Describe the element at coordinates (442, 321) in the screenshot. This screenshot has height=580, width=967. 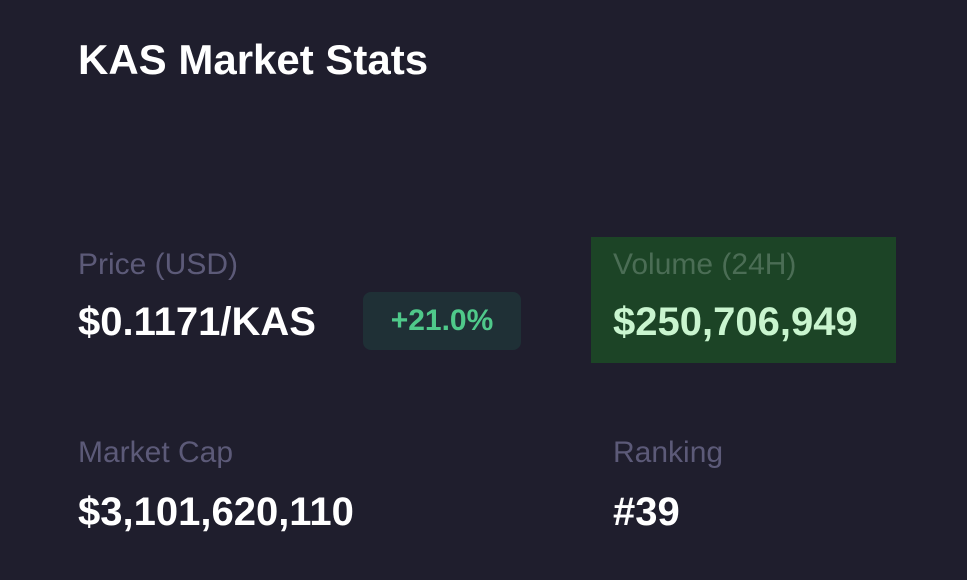
I see `change-badge: +21.0%` at that location.